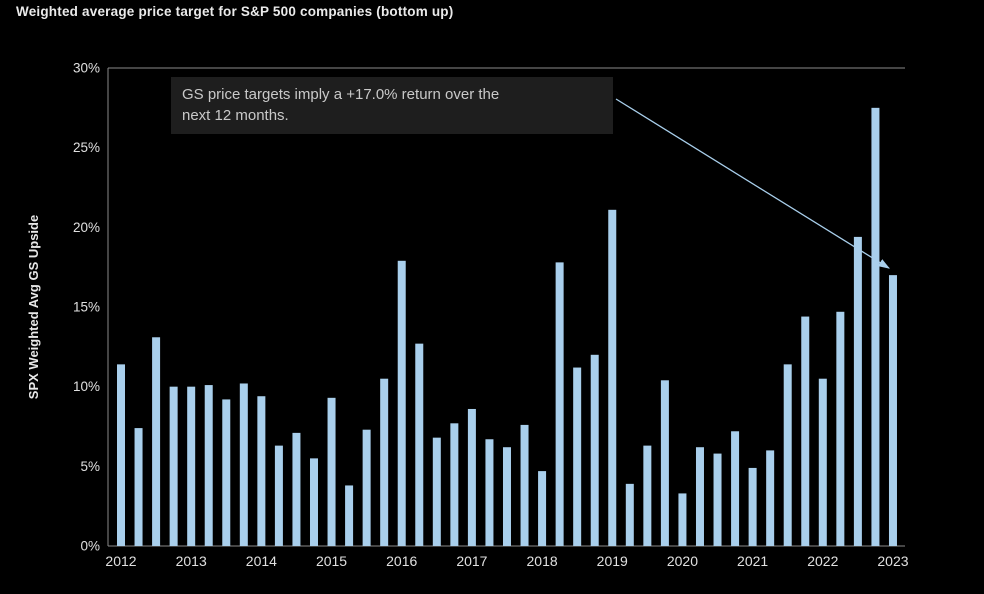 The width and height of the screenshot is (984, 594). Describe the element at coordinates (120, 561) in the screenshot. I see `x-tick-label: 2012` at that location.